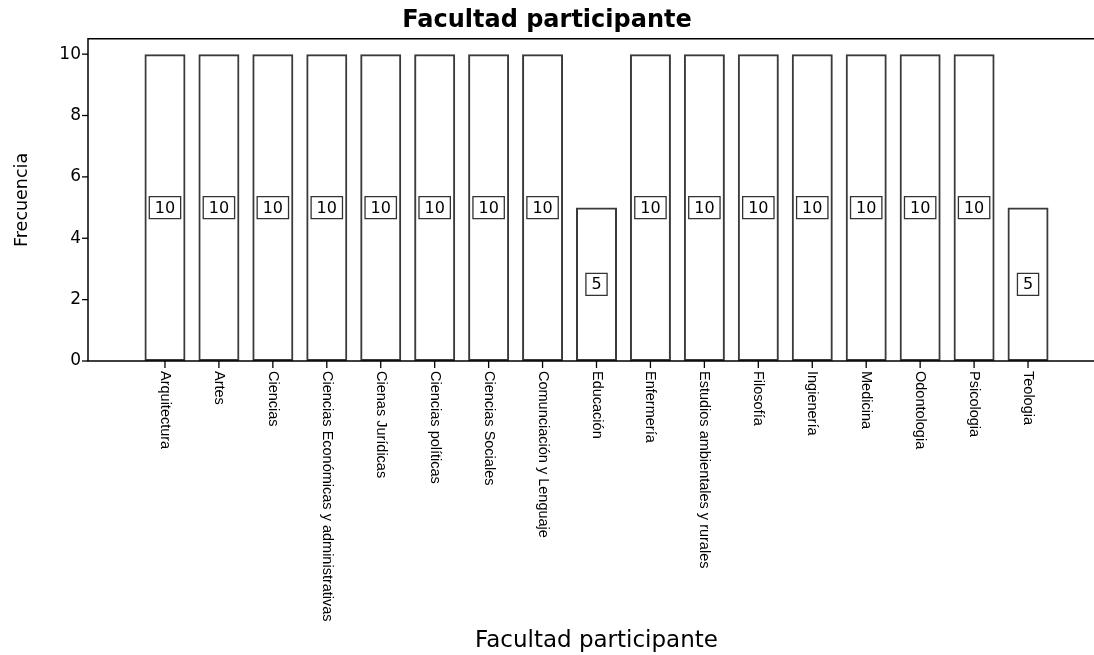 Image resolution: width=1094 pixels, height=655 pixels. What do you see at coordinates (597, 405) in the screenshot?
I see `x-tick-label: Educación` at bounding box center [597, 405].